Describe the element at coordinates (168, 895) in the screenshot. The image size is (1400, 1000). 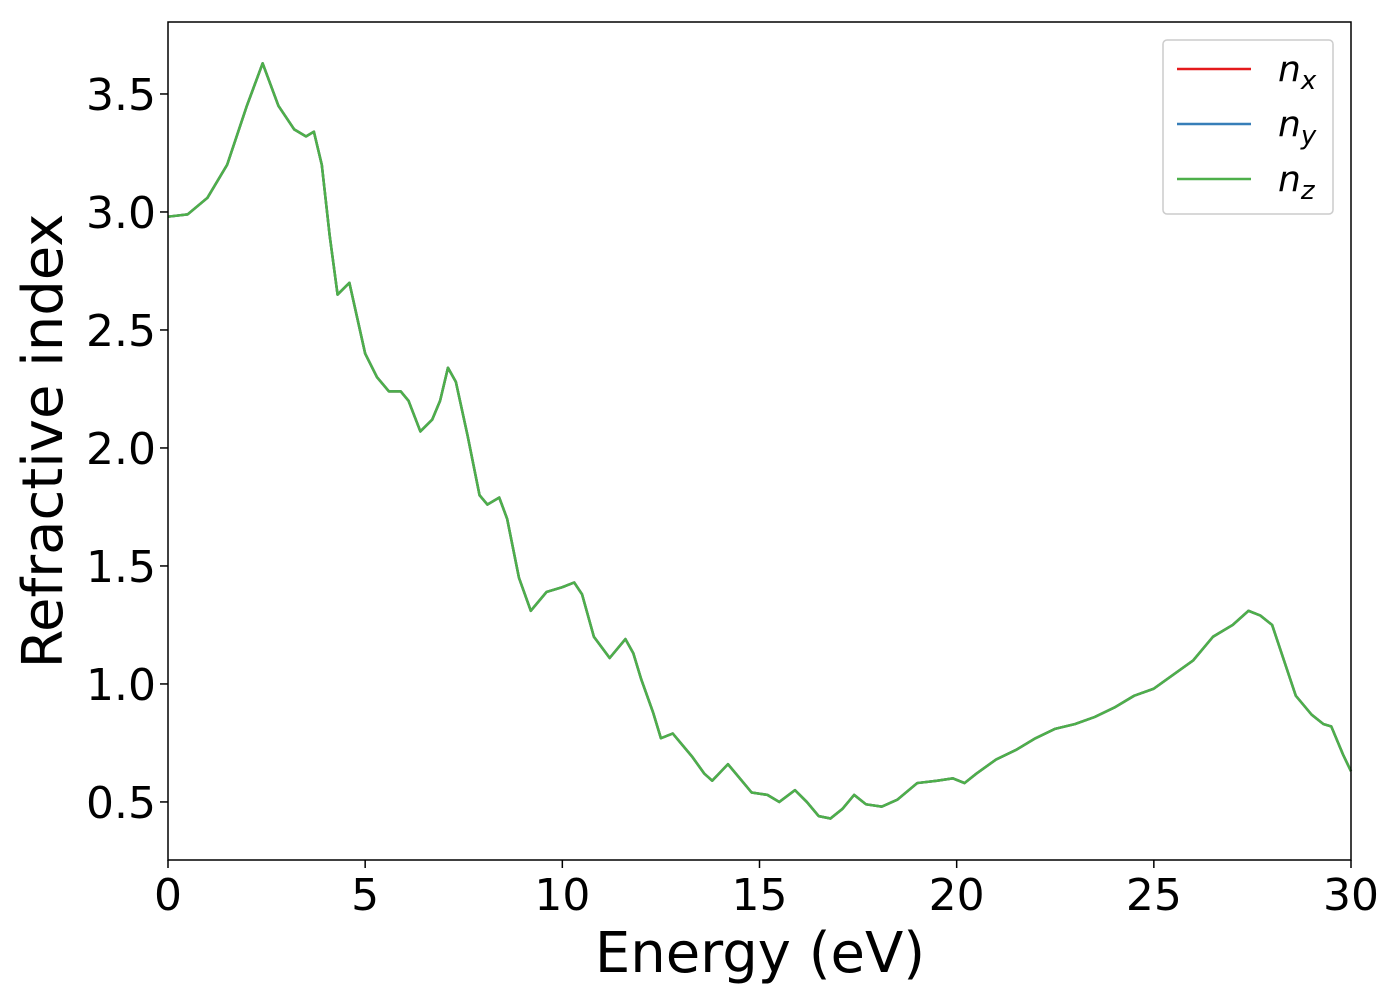
I see `x-tick-label: 0` at that location.